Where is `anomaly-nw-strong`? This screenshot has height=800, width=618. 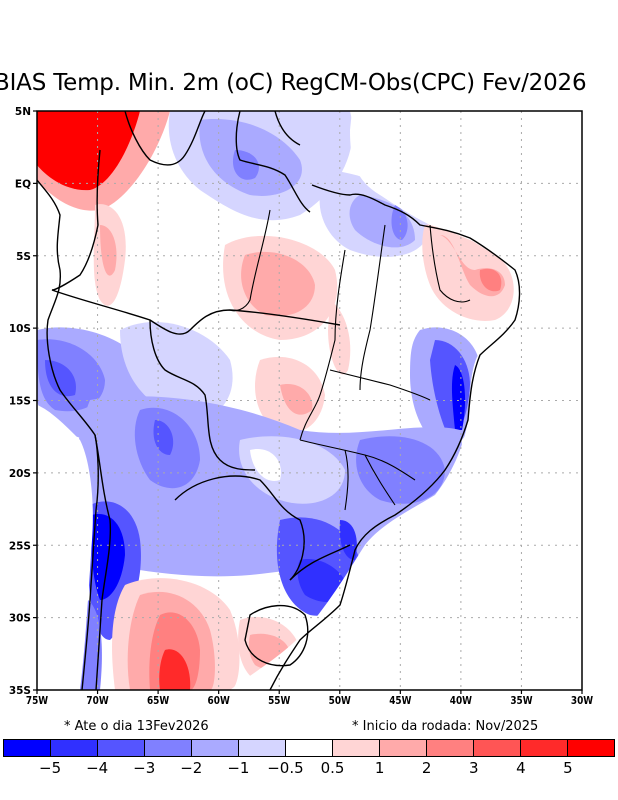
anomaly-nw-strong is located at coordinates (88, 151).